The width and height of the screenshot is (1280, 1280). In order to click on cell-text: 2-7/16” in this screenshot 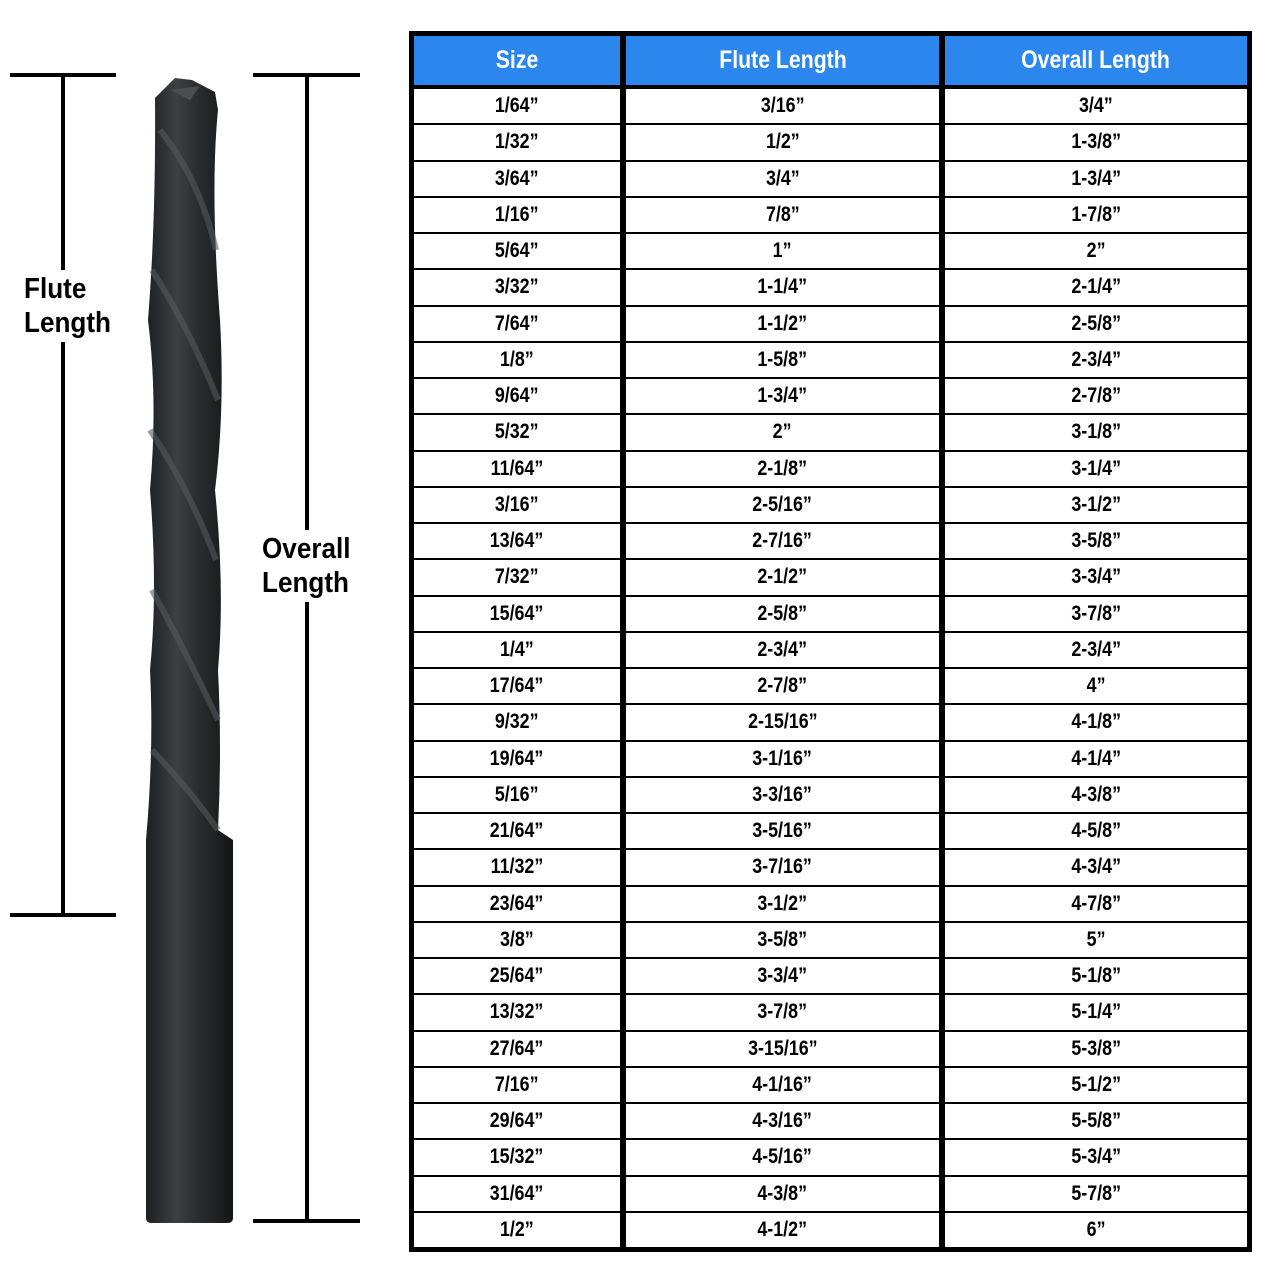, I will do `click(782, 541)`.